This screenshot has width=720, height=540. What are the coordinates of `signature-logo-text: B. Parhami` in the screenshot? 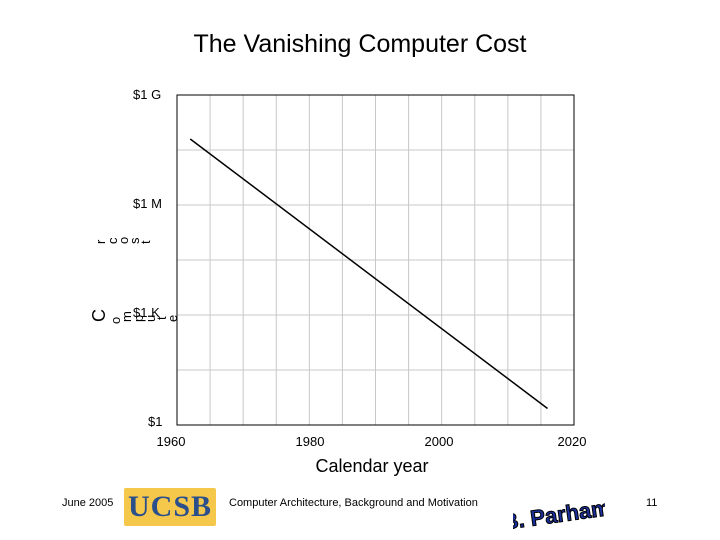 It's located at (559, 514).